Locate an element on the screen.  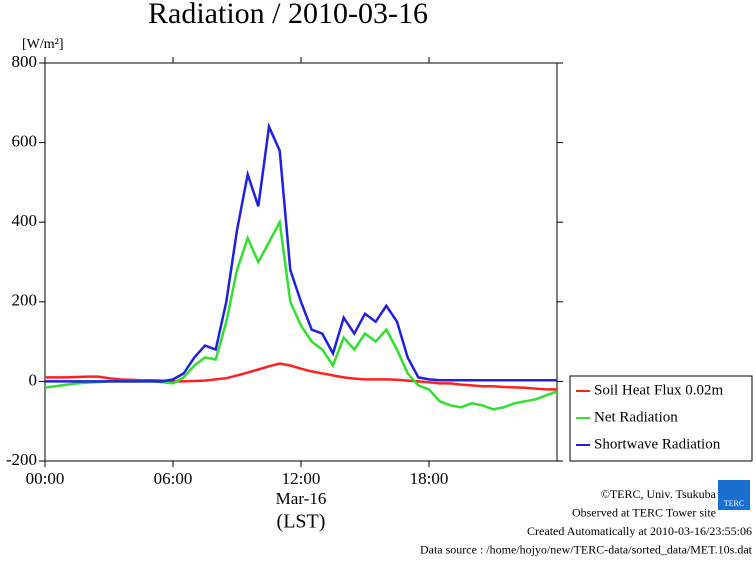
y-tick-label: 600 is located at coordinates (25, 141).